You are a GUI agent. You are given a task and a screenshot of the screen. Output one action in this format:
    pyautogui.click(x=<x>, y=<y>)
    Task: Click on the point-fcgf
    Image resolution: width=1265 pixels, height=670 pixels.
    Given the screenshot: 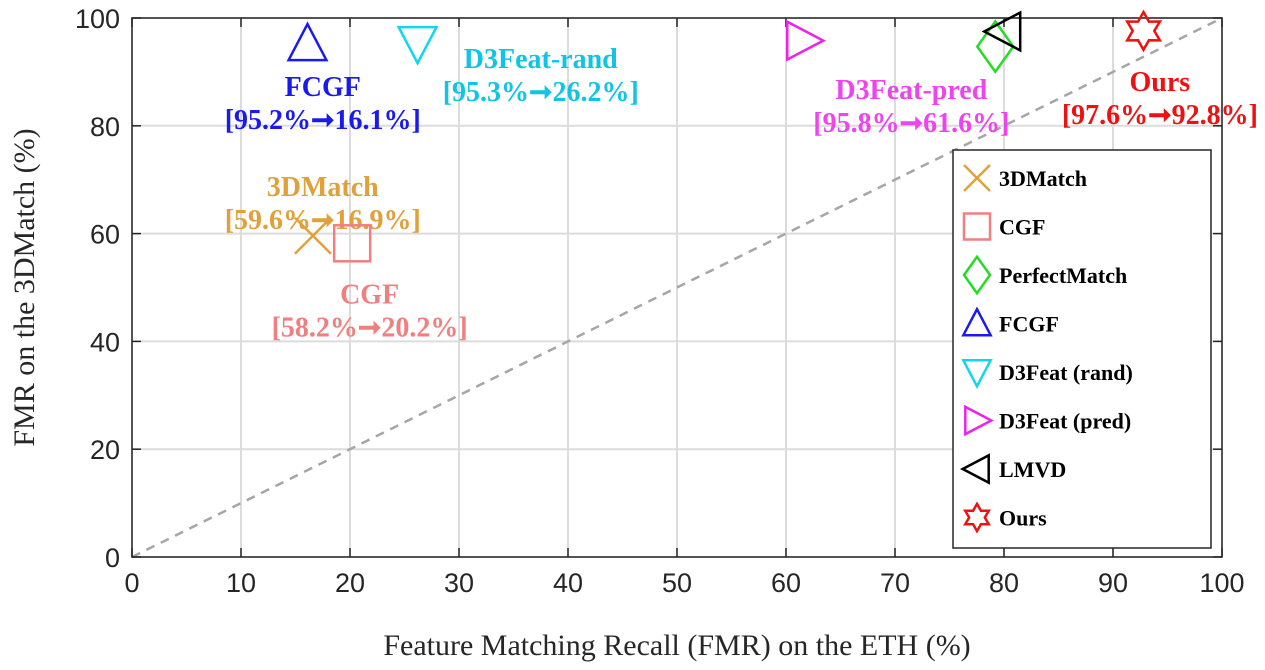 What is the action you would take?
    pyautogui.click(x=307, y=41)
    